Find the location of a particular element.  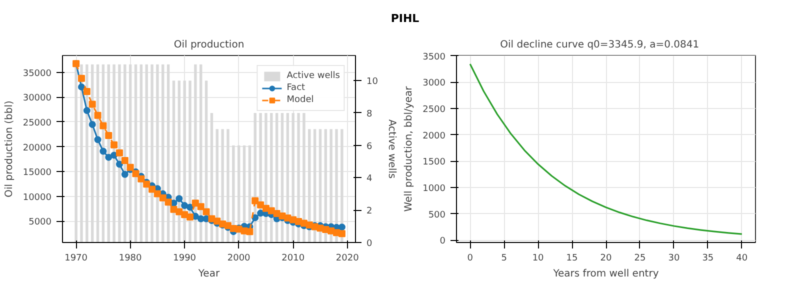

y2-tick-label: 2 is located at coordinates (369, 211).